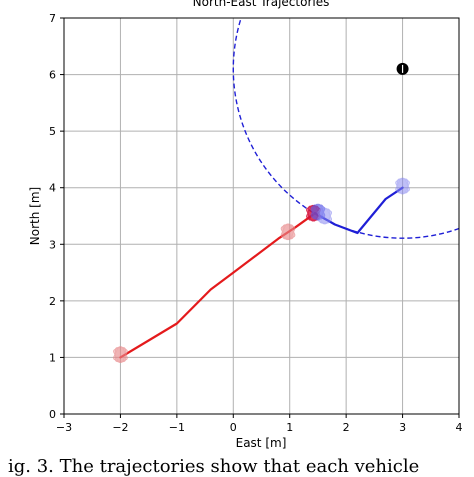  What do you see at coordinates (261, 4) in the screenshot?
I see `chart-title: North-East Trajectories` at bounding box center [261, 4].